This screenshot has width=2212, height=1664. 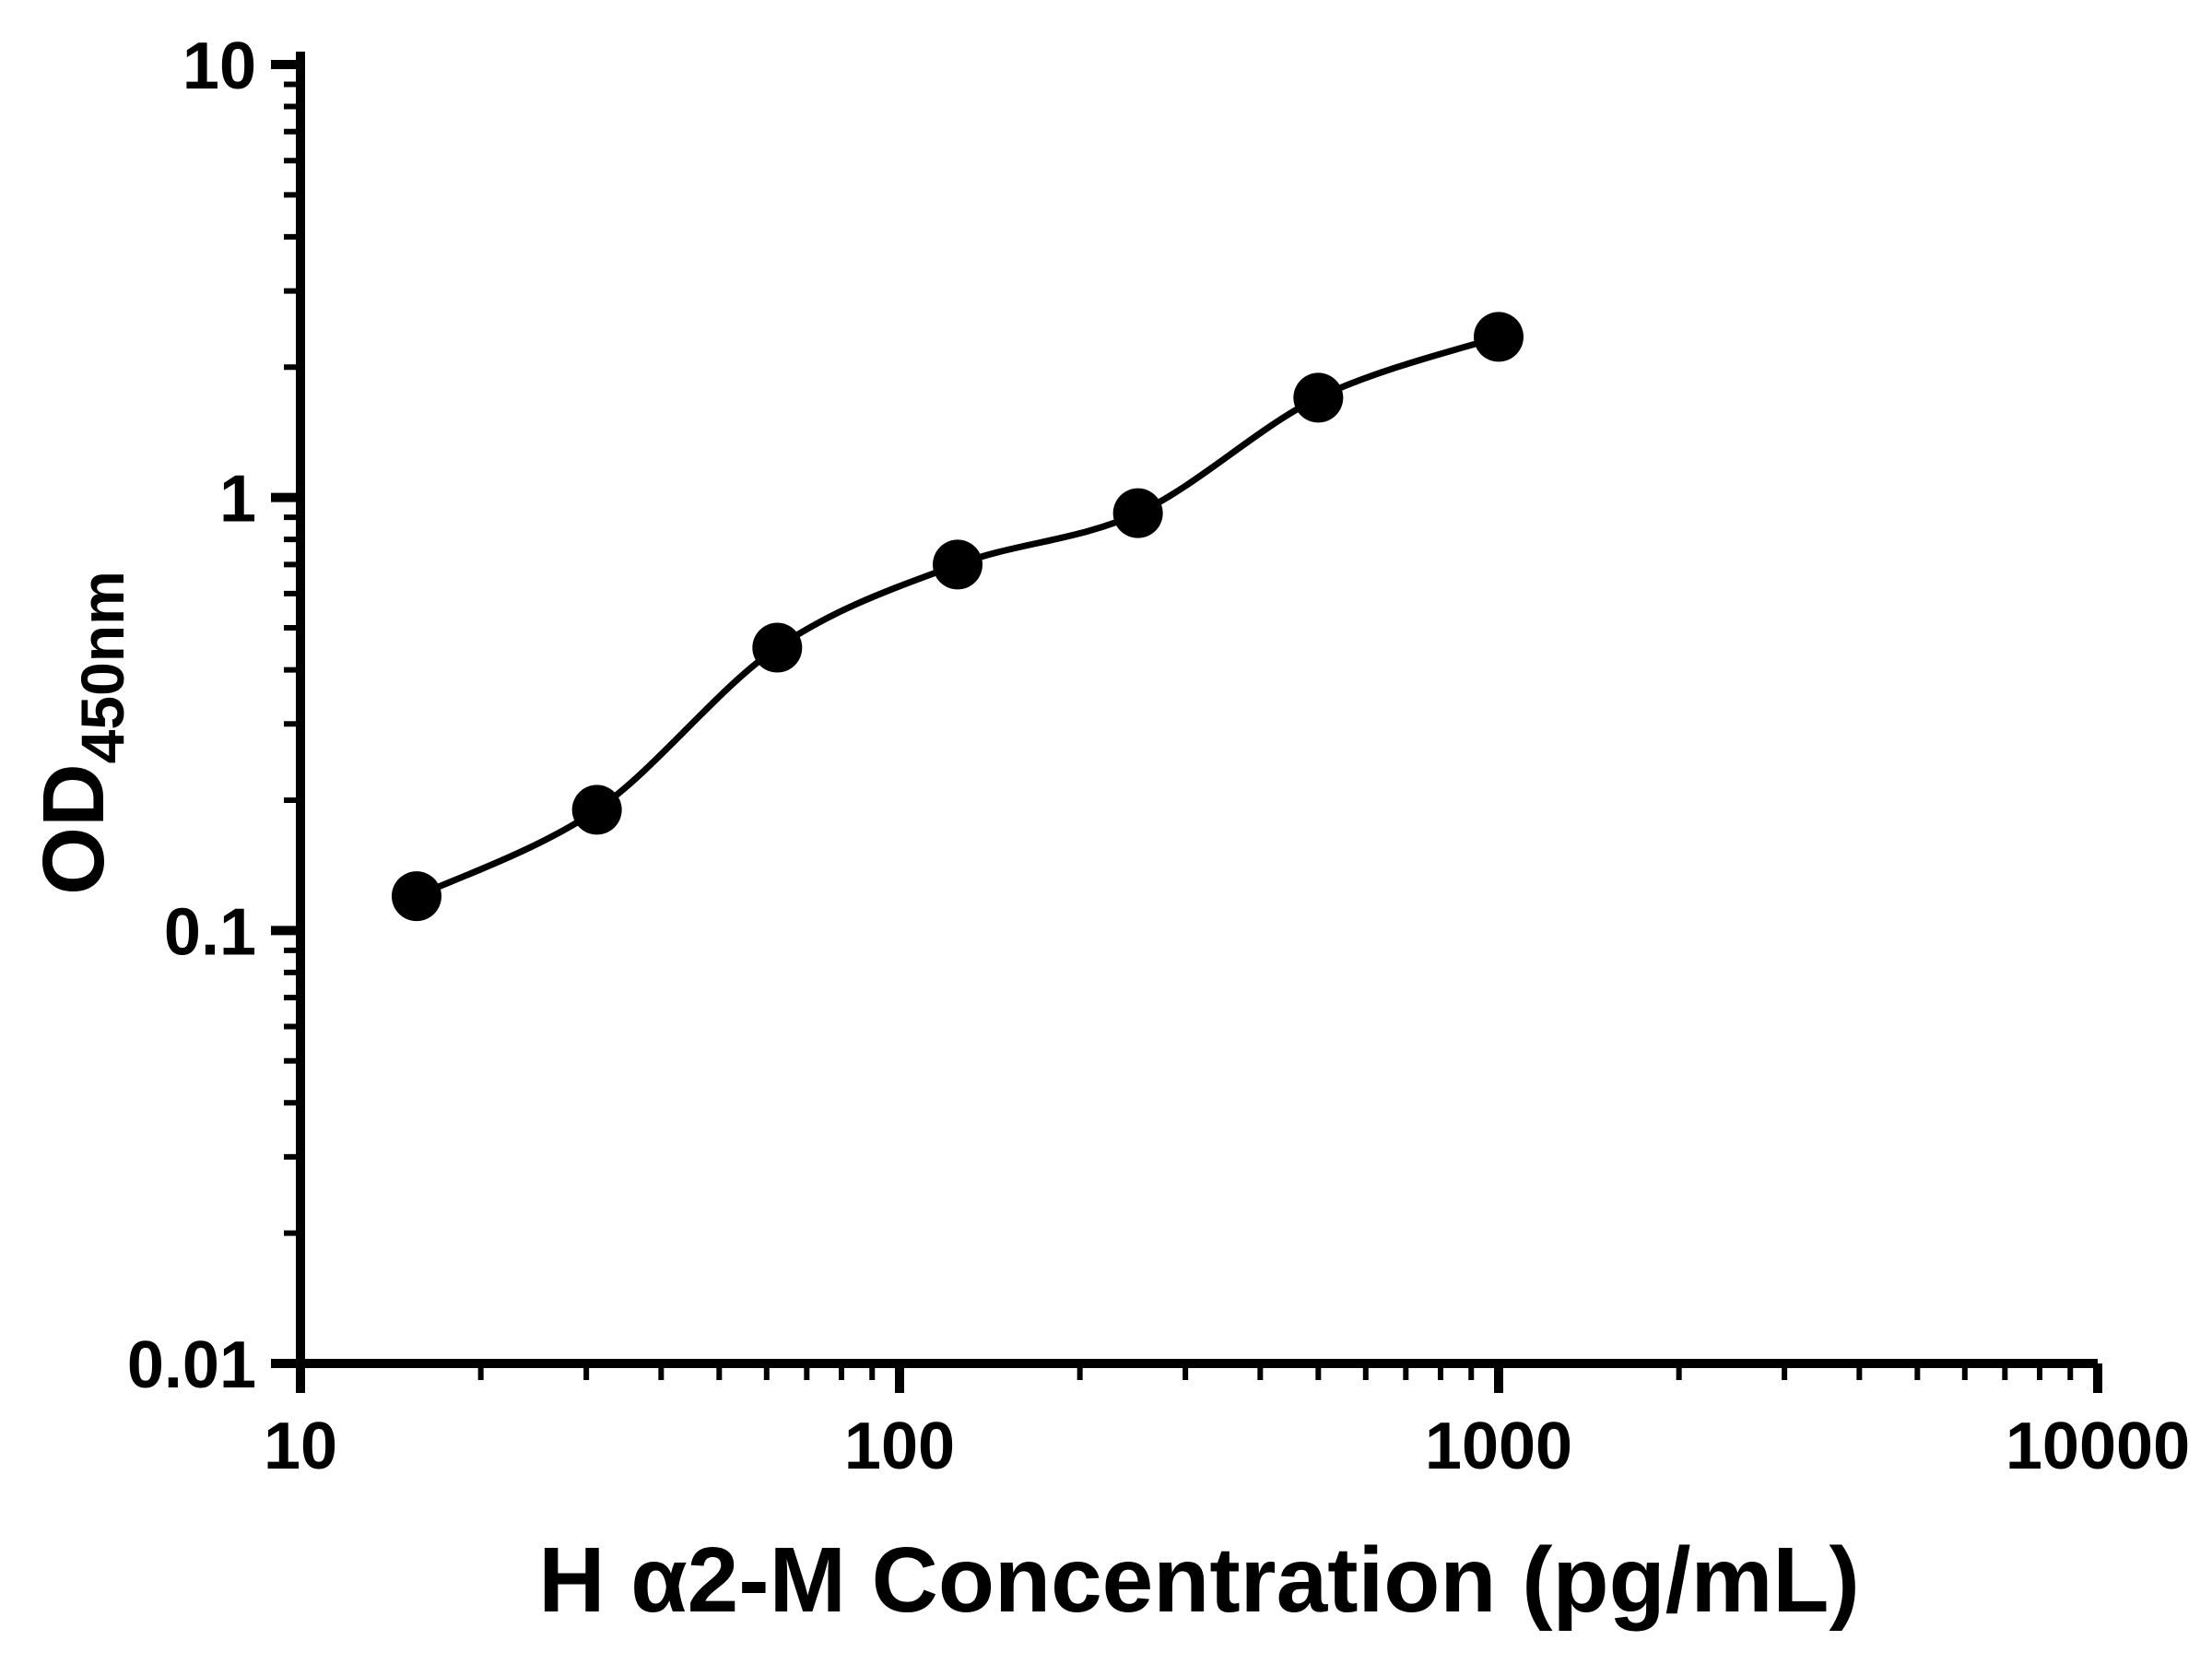 I want to click on x-tick-label: 10000, so click(x=2098, y=1446).